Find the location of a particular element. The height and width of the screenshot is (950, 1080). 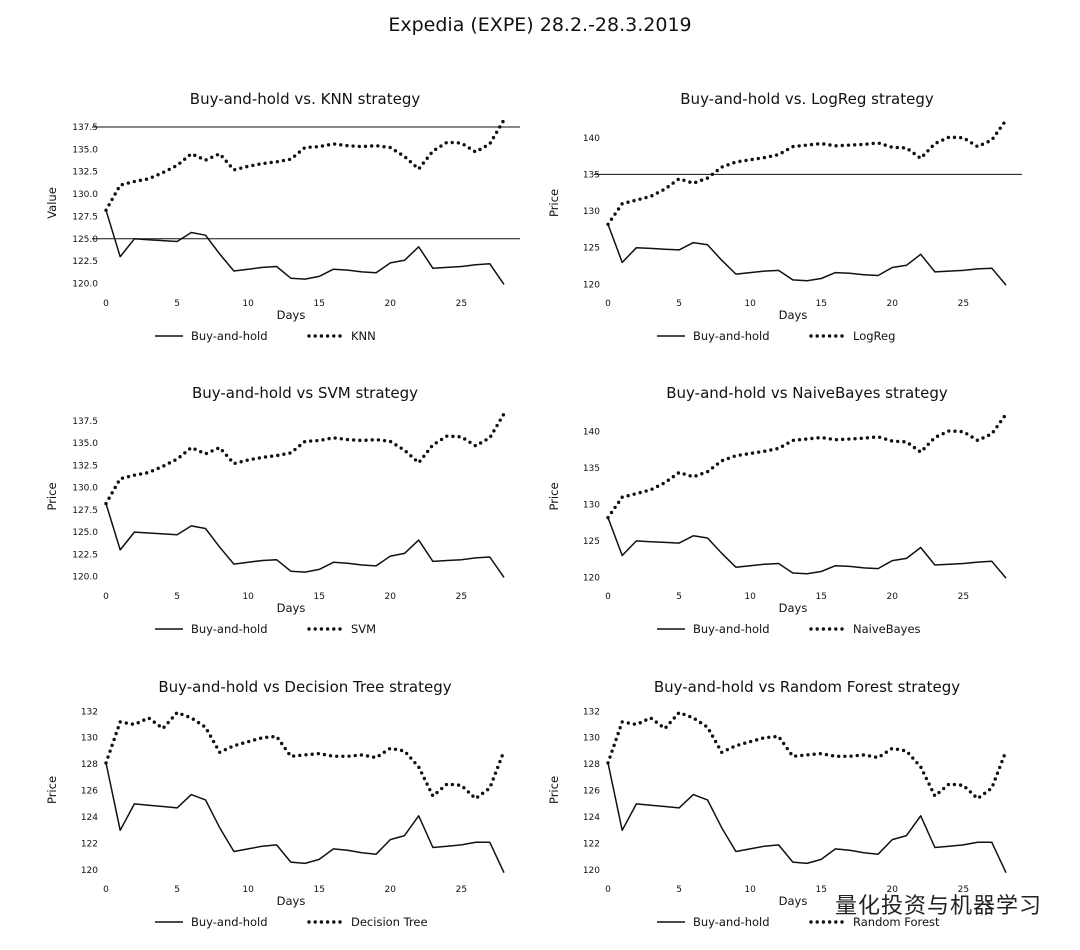

chart-title: Buy-and-hold vs Decision Tree strategy is located at coordinates (304, 687).